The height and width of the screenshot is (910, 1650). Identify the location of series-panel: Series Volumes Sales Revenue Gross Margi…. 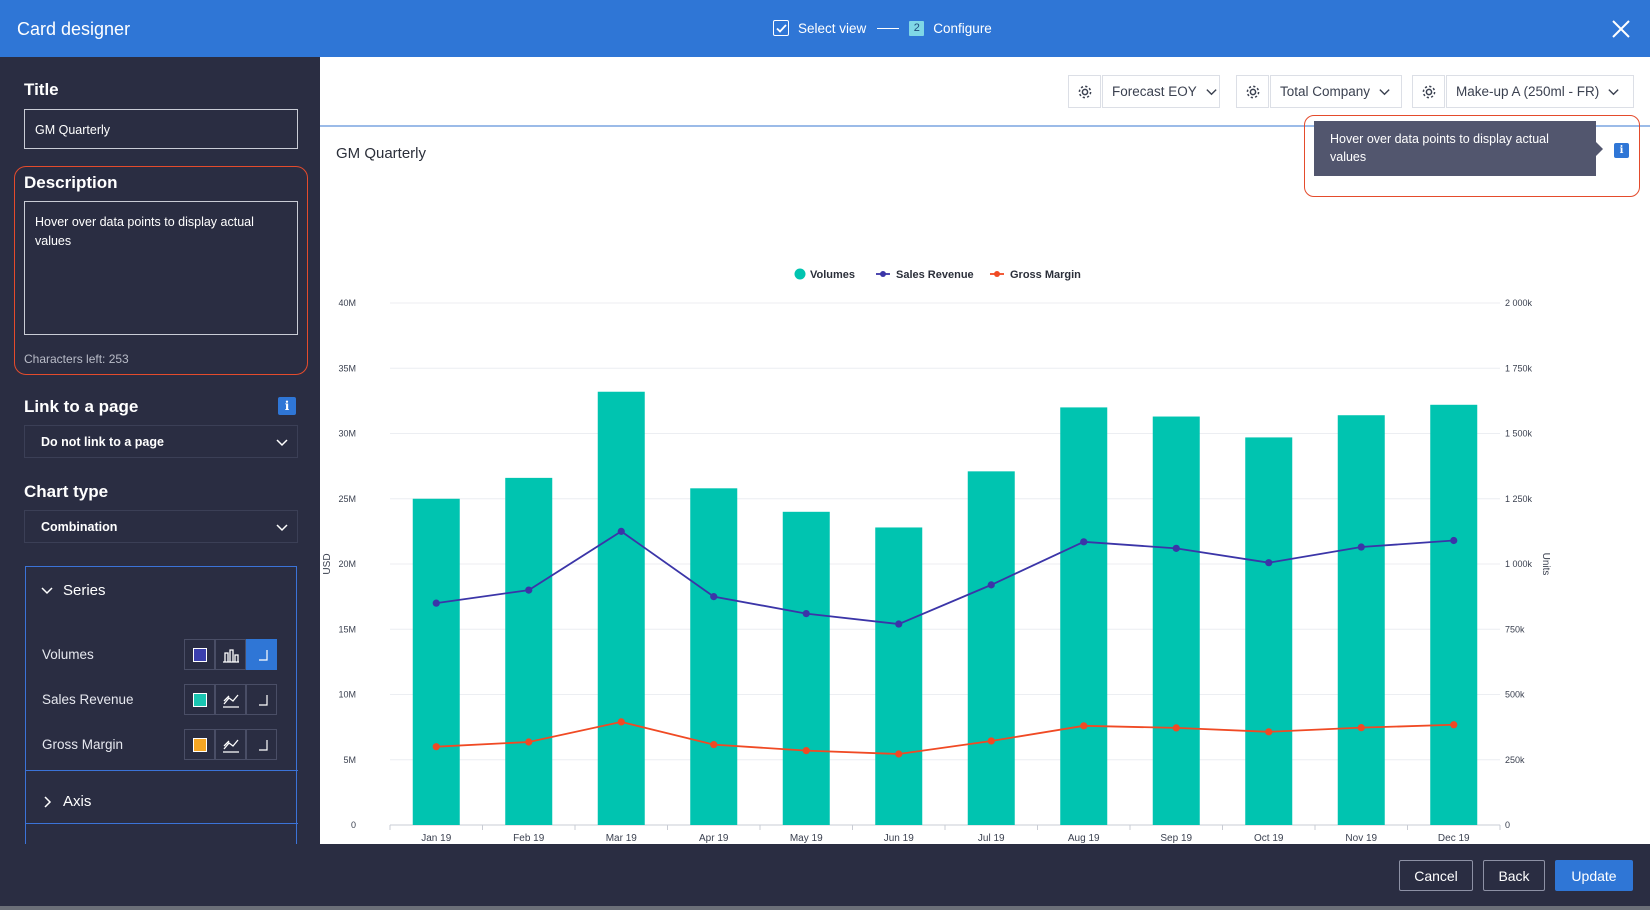
(161, 705).